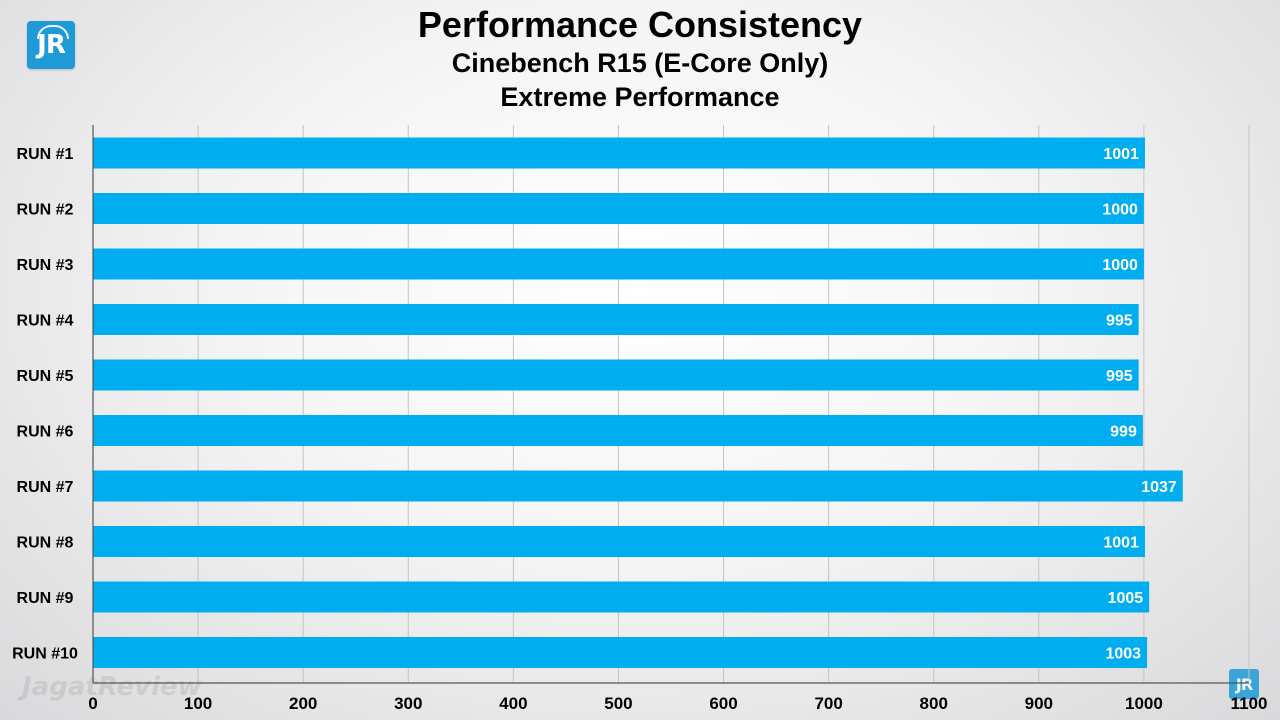  What do you see at coordinates (1119, 321) in the screenshot?
I see `value-label-4: 995` at bounding box center [1119, 321].